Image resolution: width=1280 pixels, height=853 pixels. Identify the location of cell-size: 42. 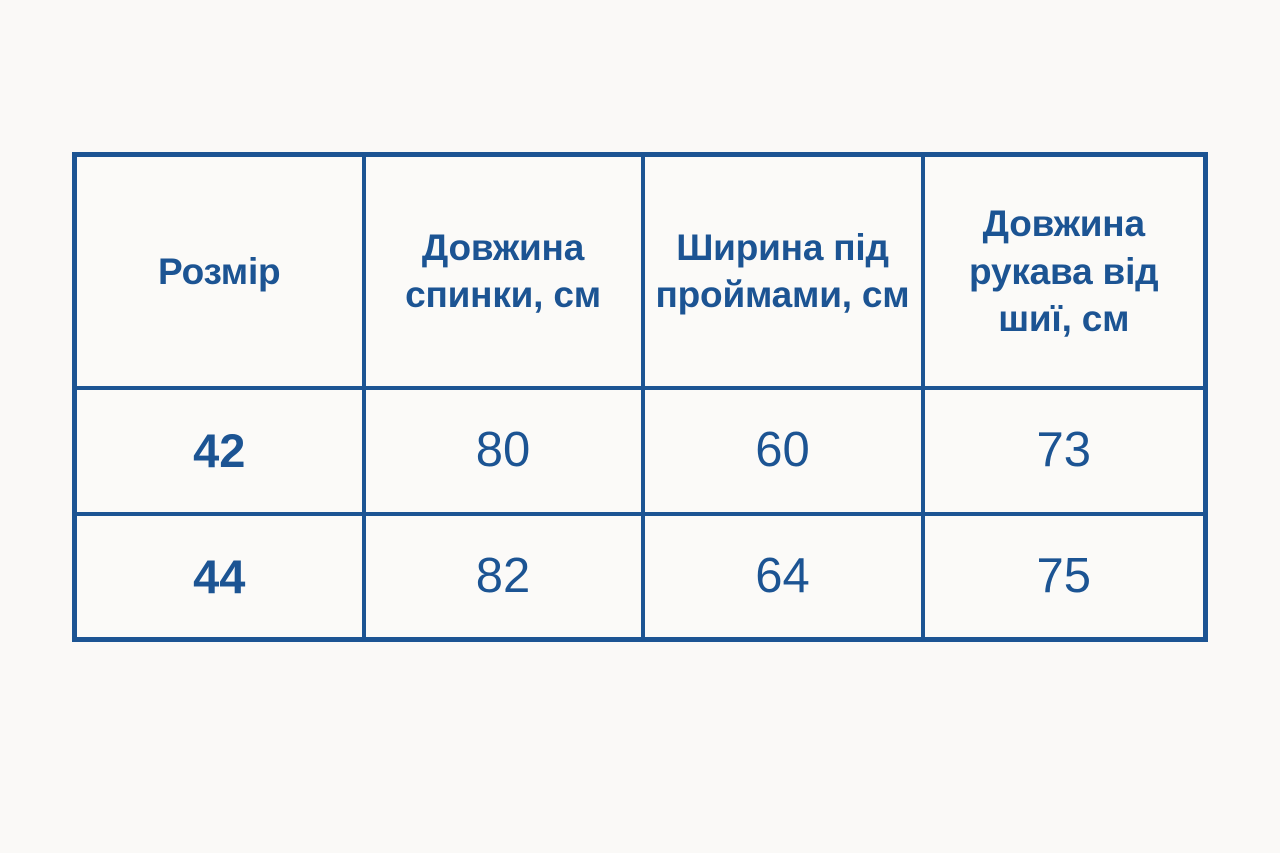
(219, 450).